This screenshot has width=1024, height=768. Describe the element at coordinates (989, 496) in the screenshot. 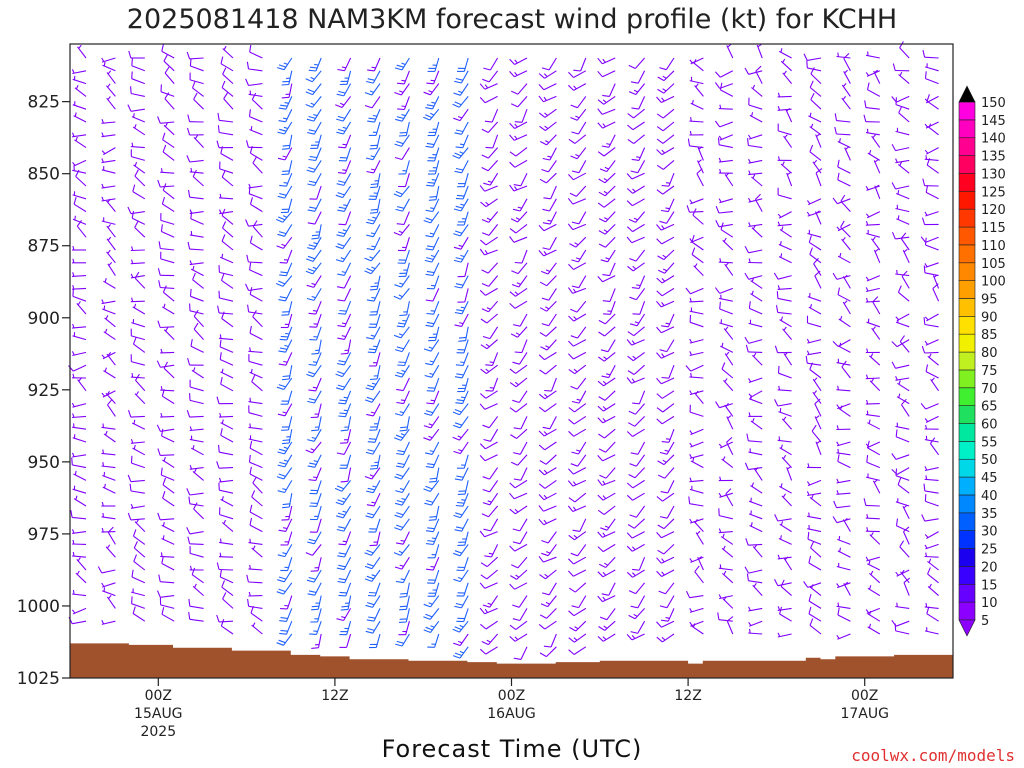

I see `colorbar-label: 40` at that location.